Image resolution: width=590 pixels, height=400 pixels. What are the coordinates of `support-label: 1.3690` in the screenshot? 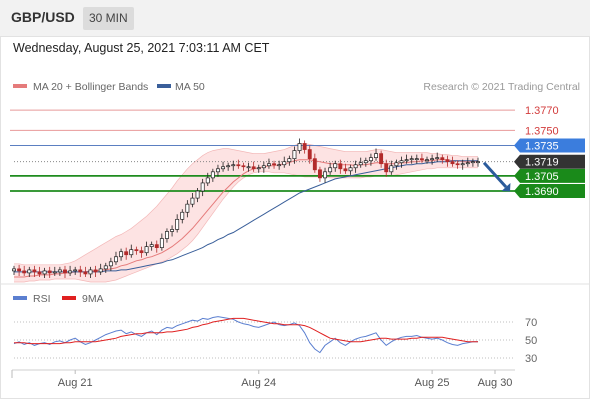 It's located at (542, 192).